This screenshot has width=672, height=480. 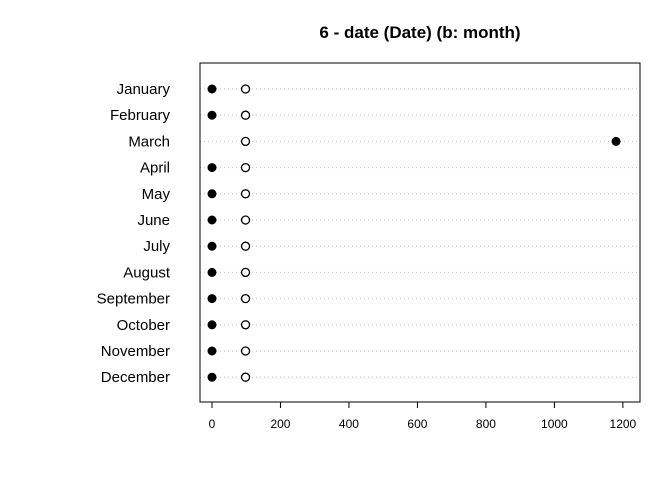 What do you see at coordinates (212, 351) in the screenshot?
I see `filled-point-november` at bounding box center [212, 351].